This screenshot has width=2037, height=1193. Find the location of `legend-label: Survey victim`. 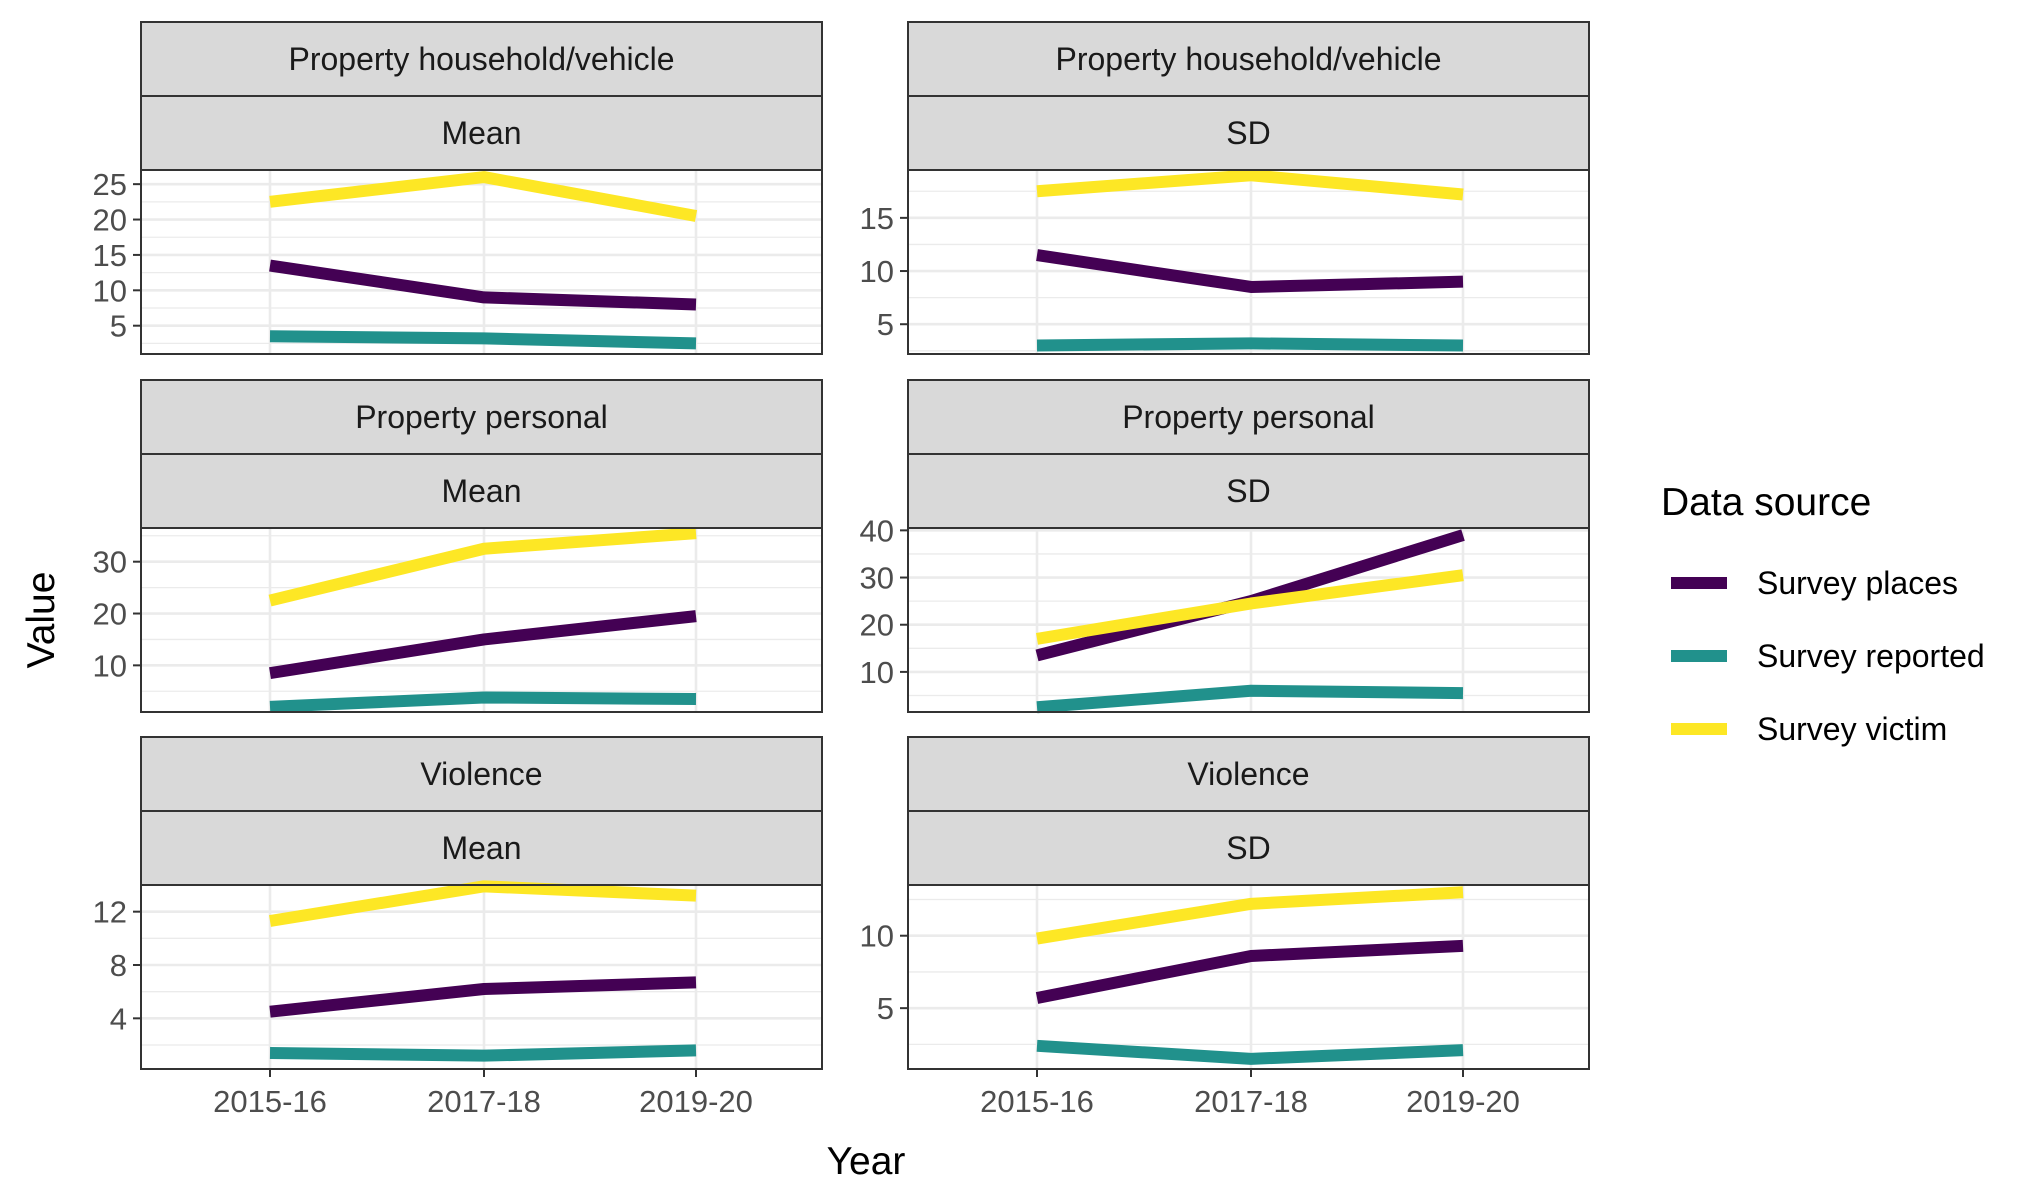

legend-label: Survey victim is located at coordinates (1852, 729).